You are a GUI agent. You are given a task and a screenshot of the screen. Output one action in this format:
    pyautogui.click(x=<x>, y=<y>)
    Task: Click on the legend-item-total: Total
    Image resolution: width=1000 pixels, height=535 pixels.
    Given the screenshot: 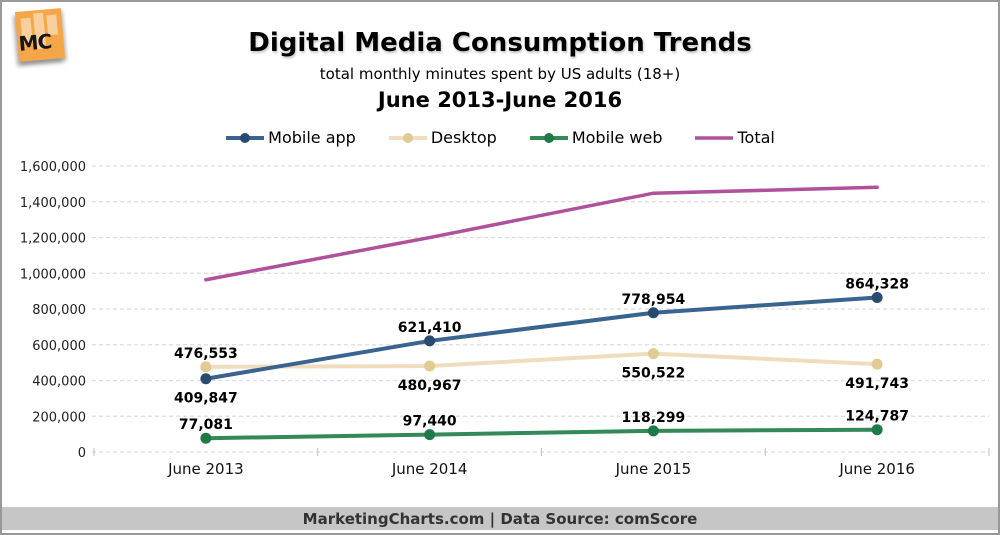 What is the action you would take?
    pyautogui.click(x=734, y=137)
    